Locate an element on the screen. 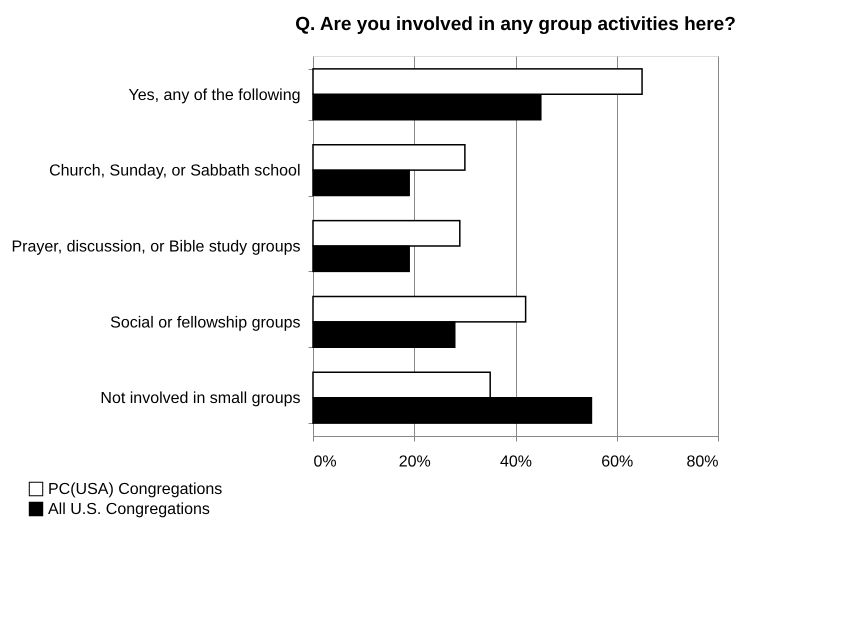 This screenshot has width=862, height=641. y-tick-label: Yes, any of the following is located at coordinates (214, 95).